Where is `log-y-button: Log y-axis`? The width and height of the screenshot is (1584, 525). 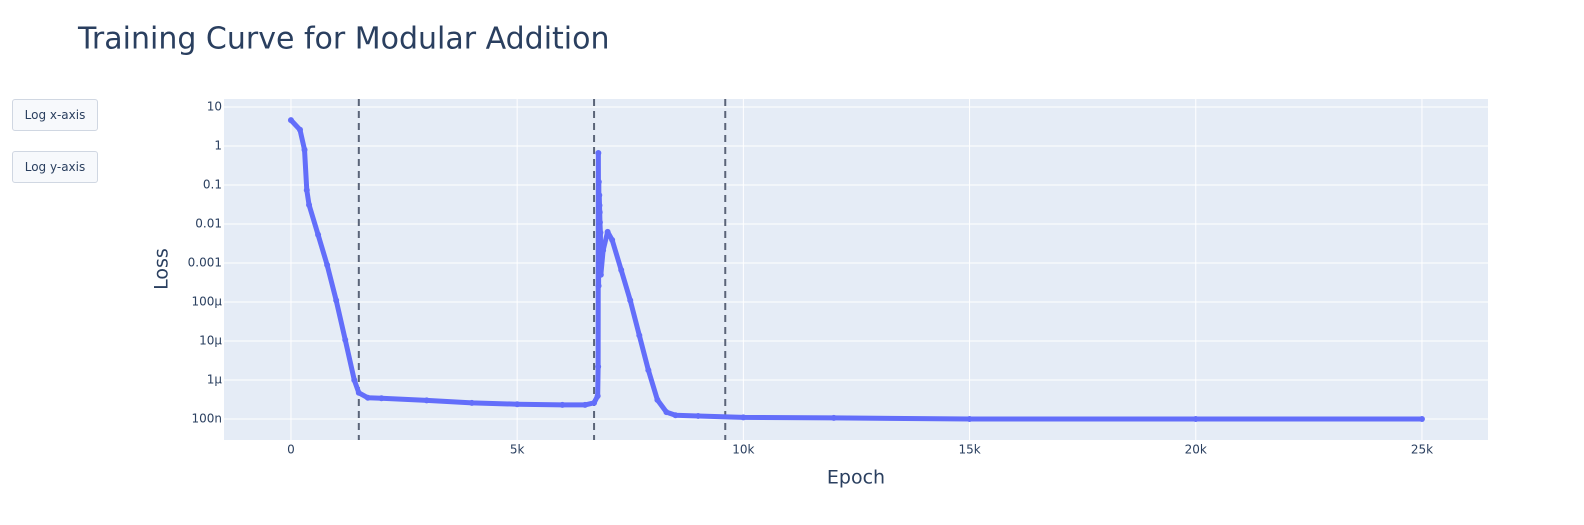
log-y-button: Log y-axis is located at coordinates (55, 167).